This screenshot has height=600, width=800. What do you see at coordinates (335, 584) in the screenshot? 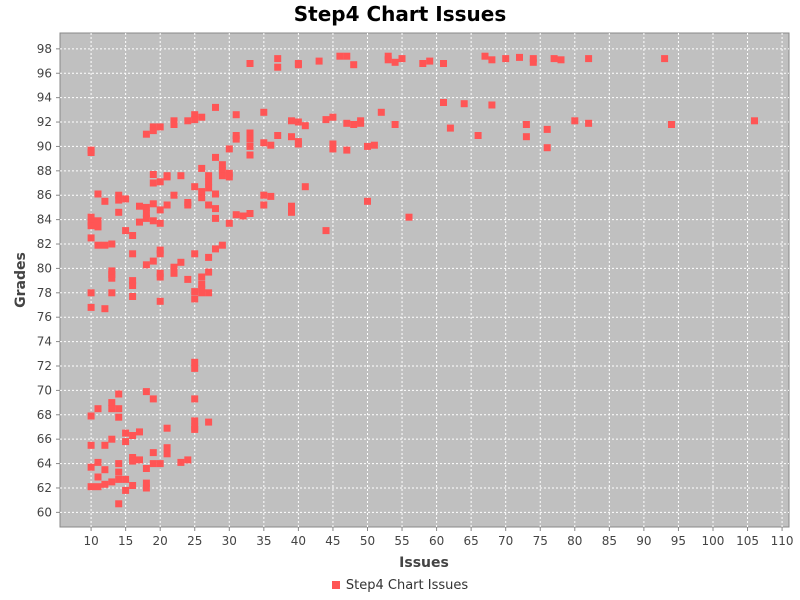
I see `legend-swatch` at bounding box center [335, 584].